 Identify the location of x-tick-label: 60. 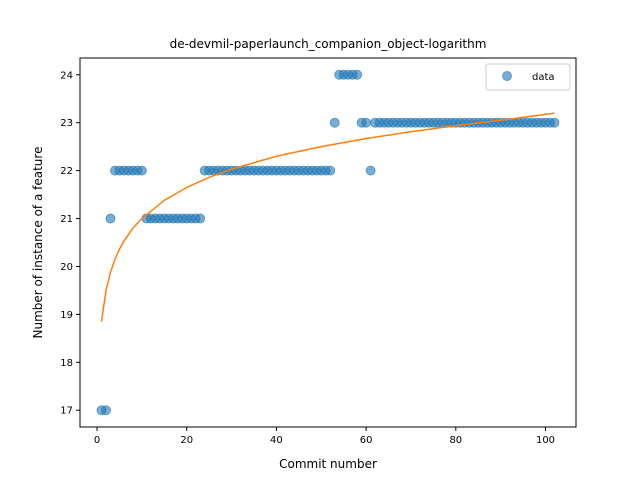
(366, 440).